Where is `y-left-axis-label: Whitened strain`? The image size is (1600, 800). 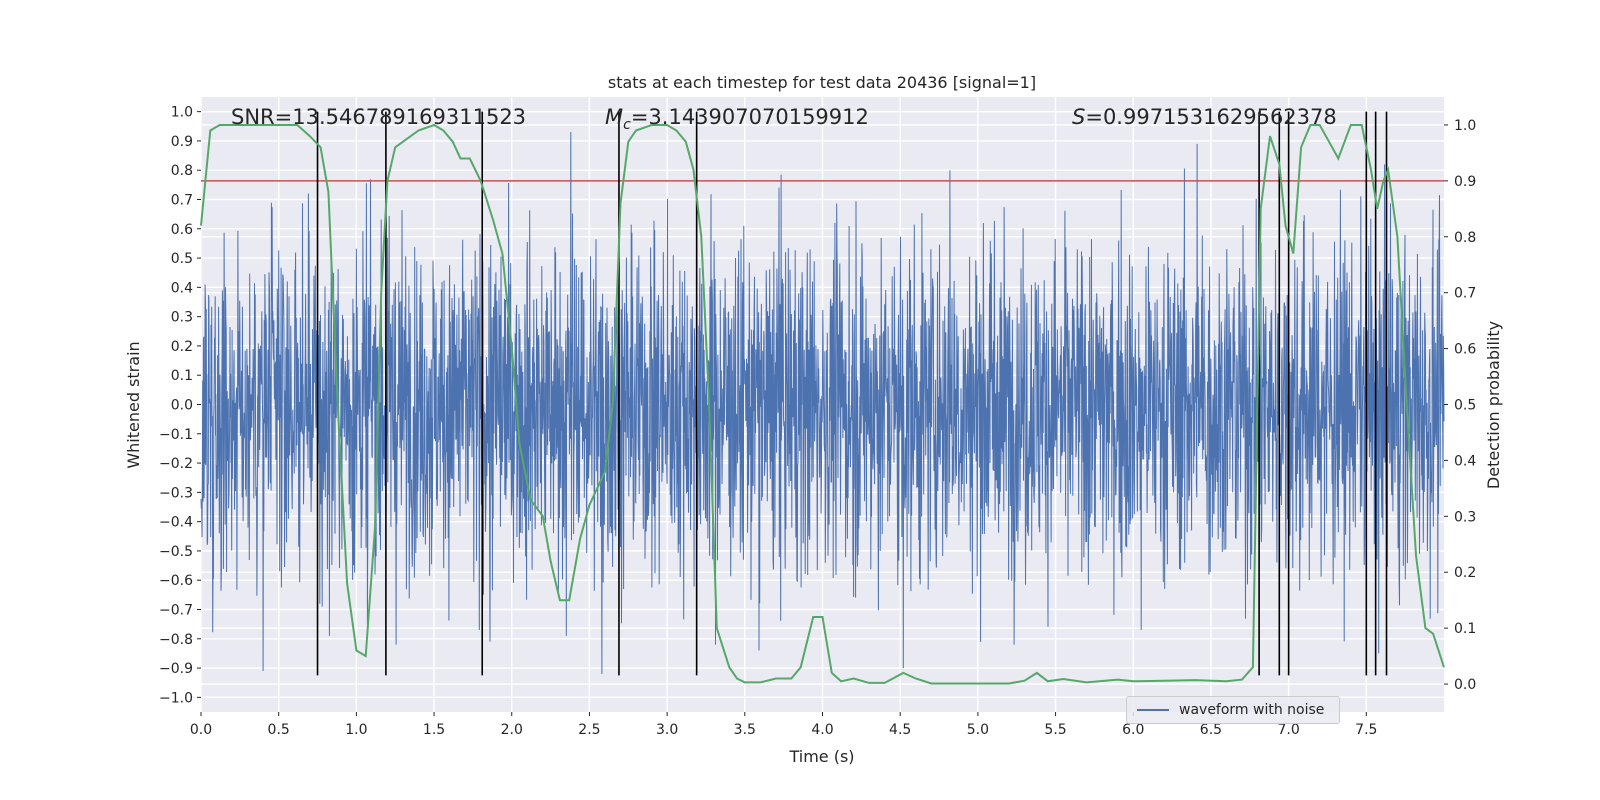
y-left-axis-label: Whitened strain is located at coordinates (133, 404).